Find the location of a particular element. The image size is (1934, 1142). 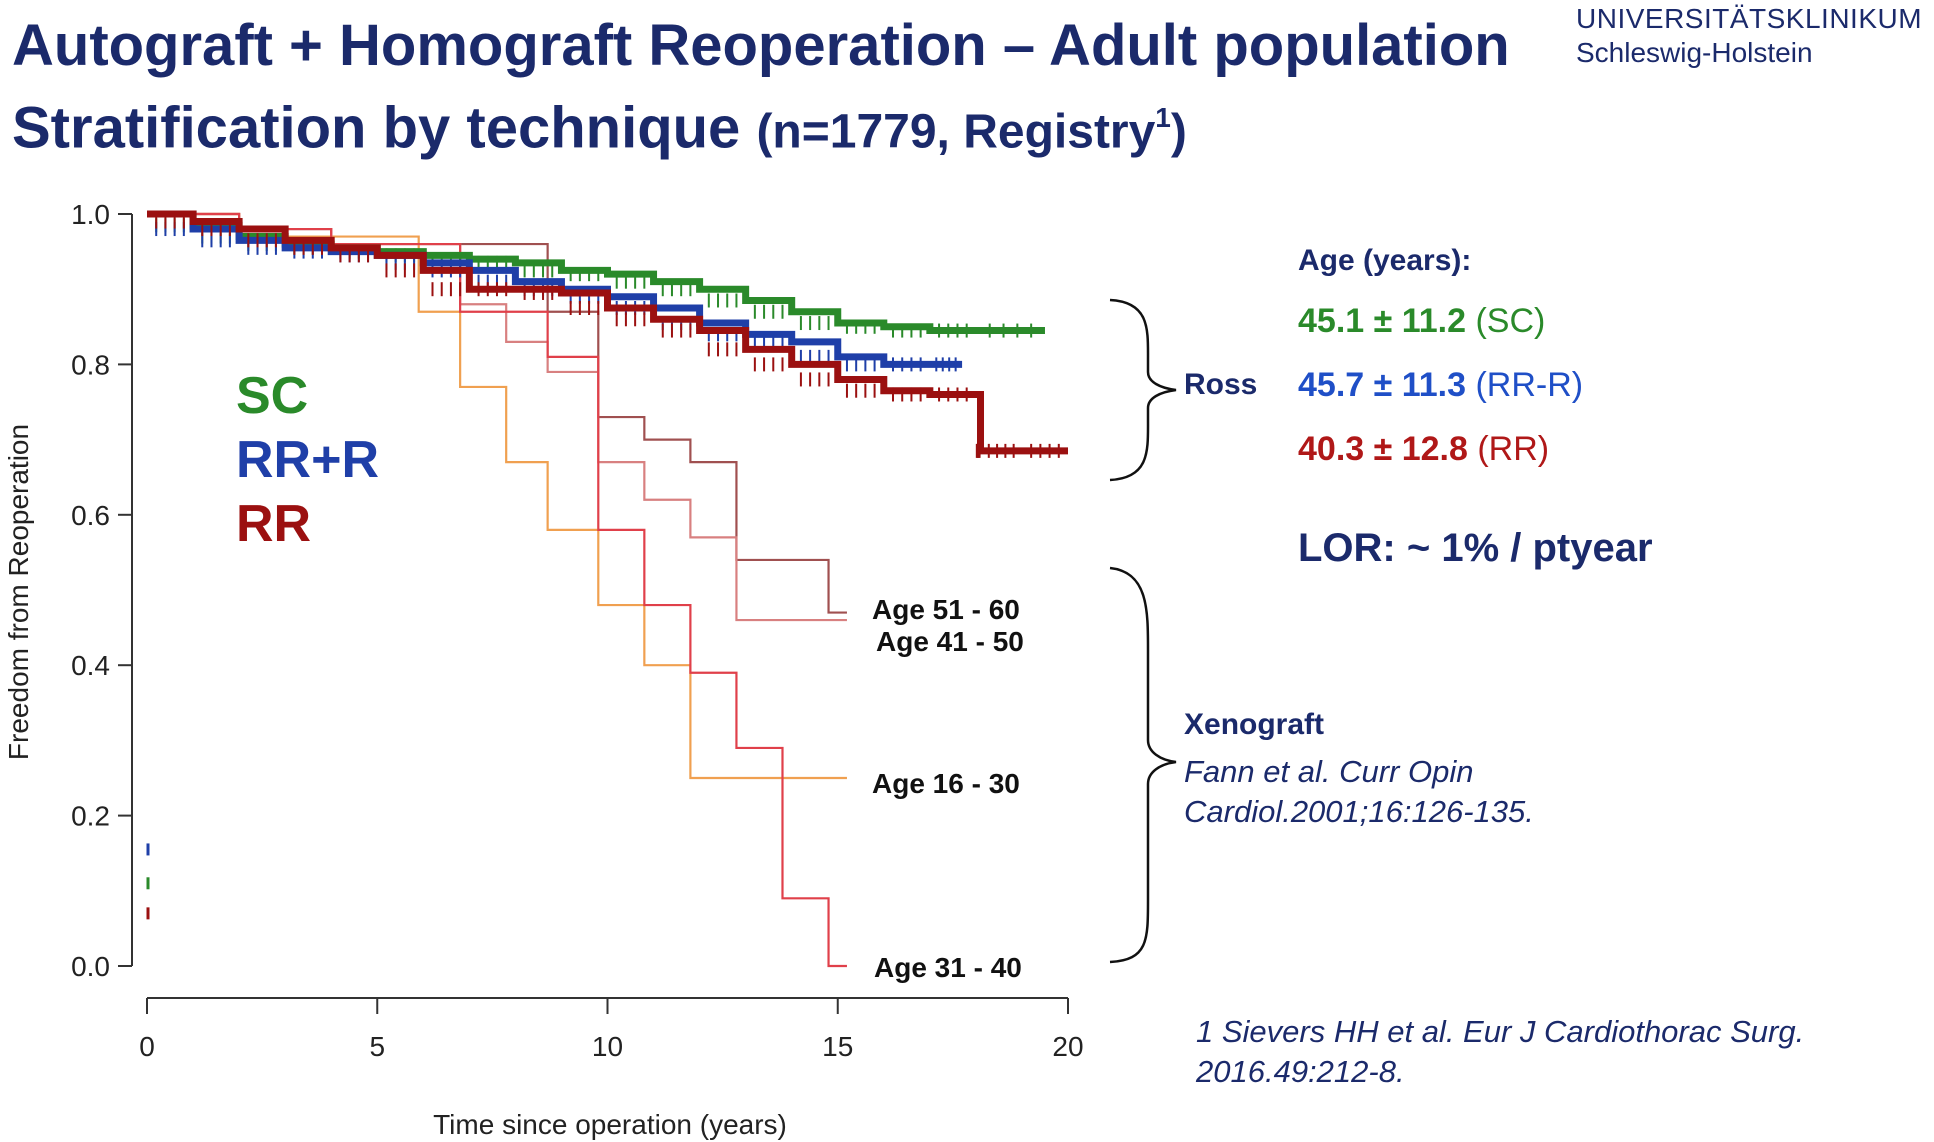

label-age-31-40: Age 31 - 40 is located at coordinates (948, 967).